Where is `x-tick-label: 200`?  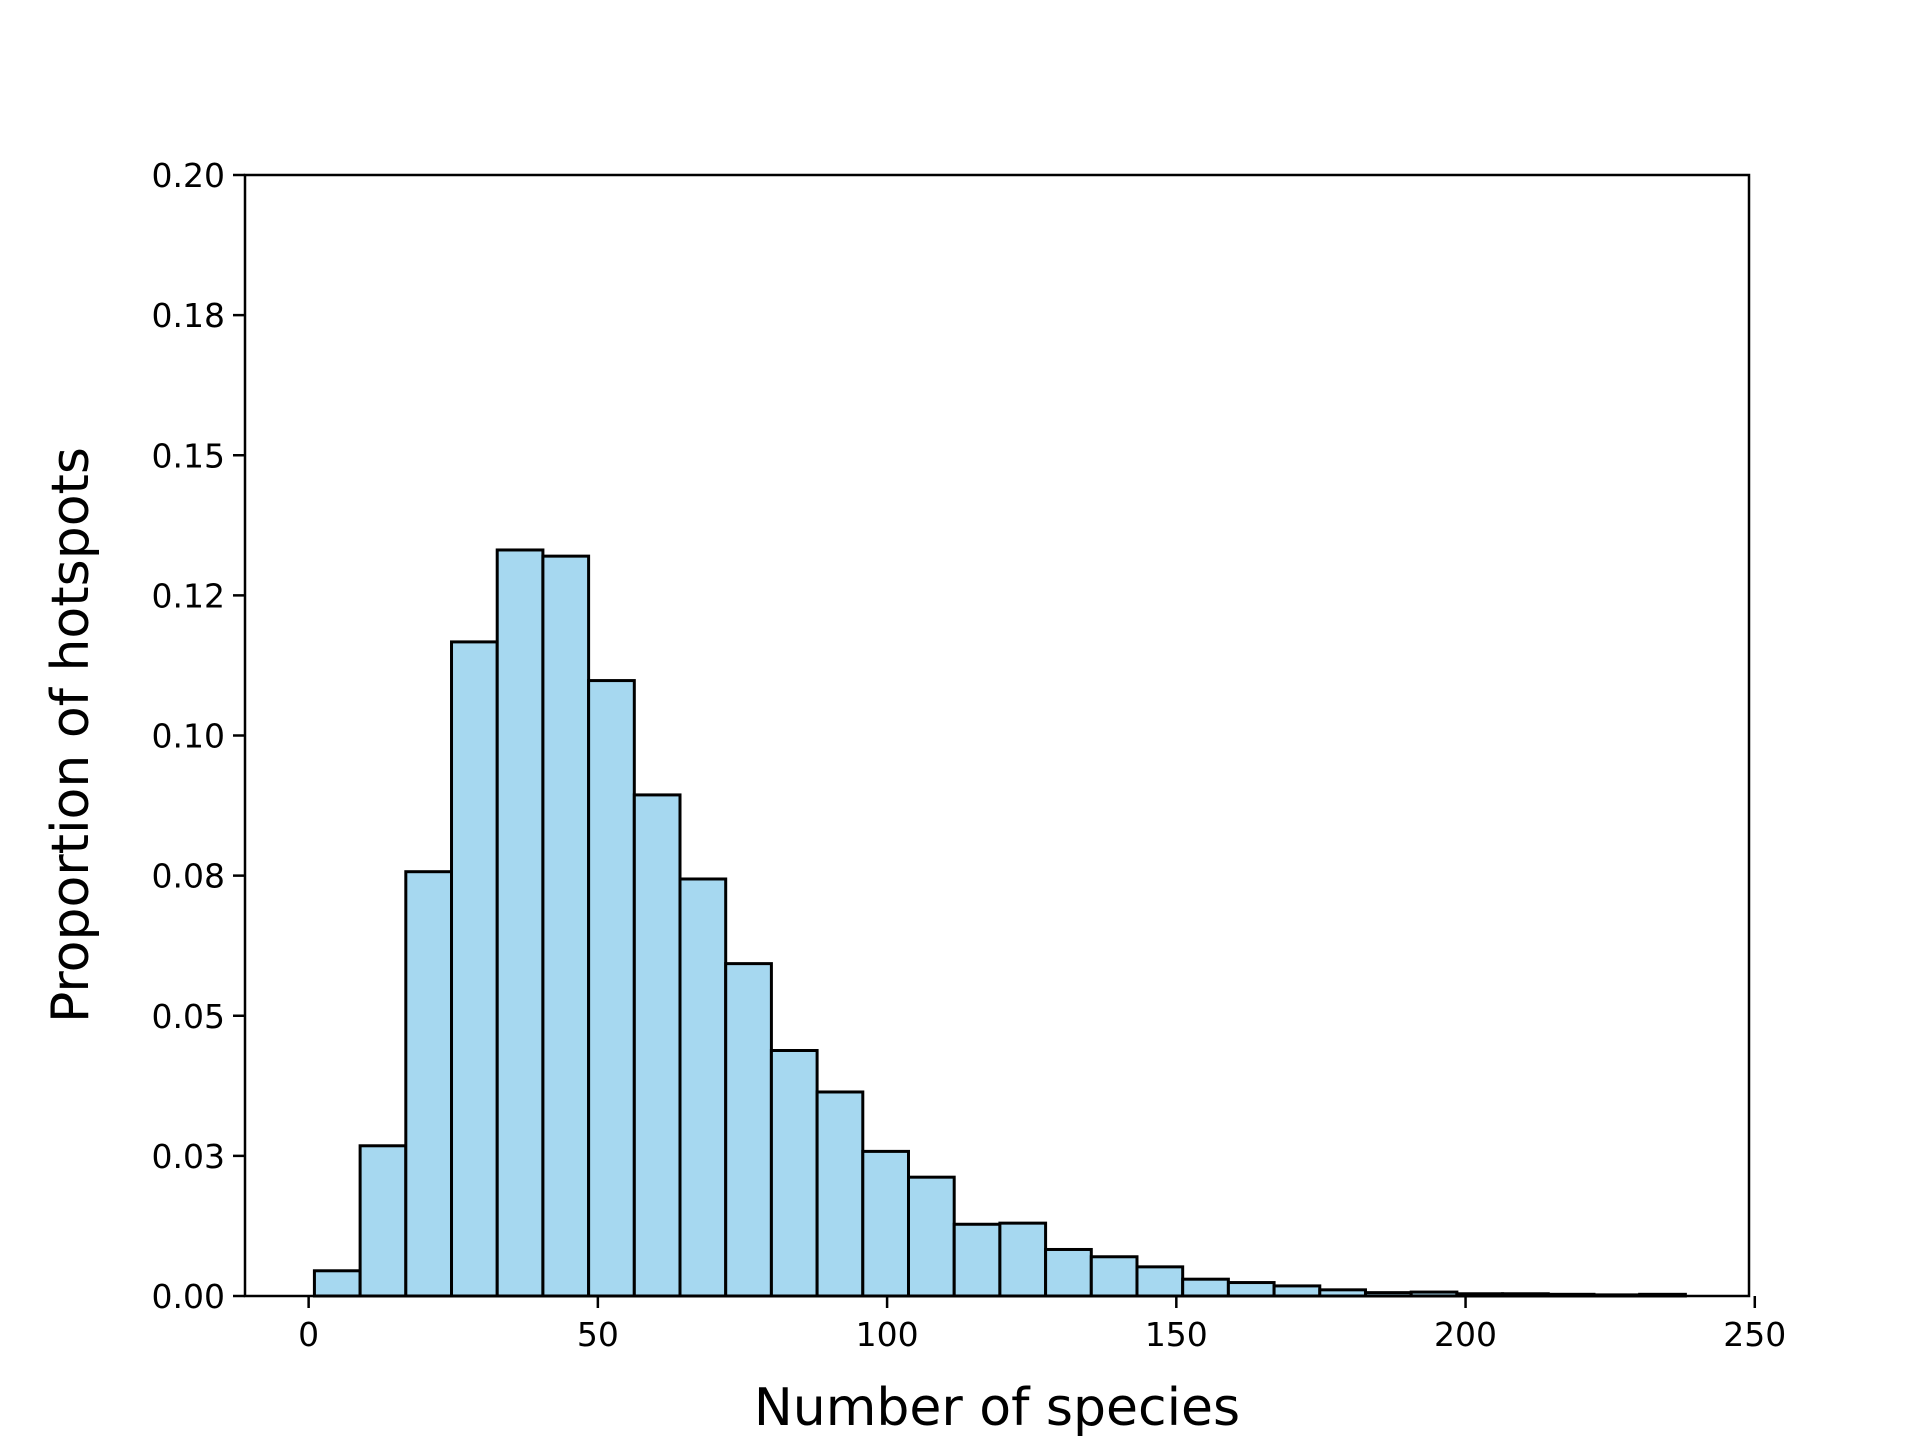 x-tick-label: 200 is located at coordinates (1465, 1334).